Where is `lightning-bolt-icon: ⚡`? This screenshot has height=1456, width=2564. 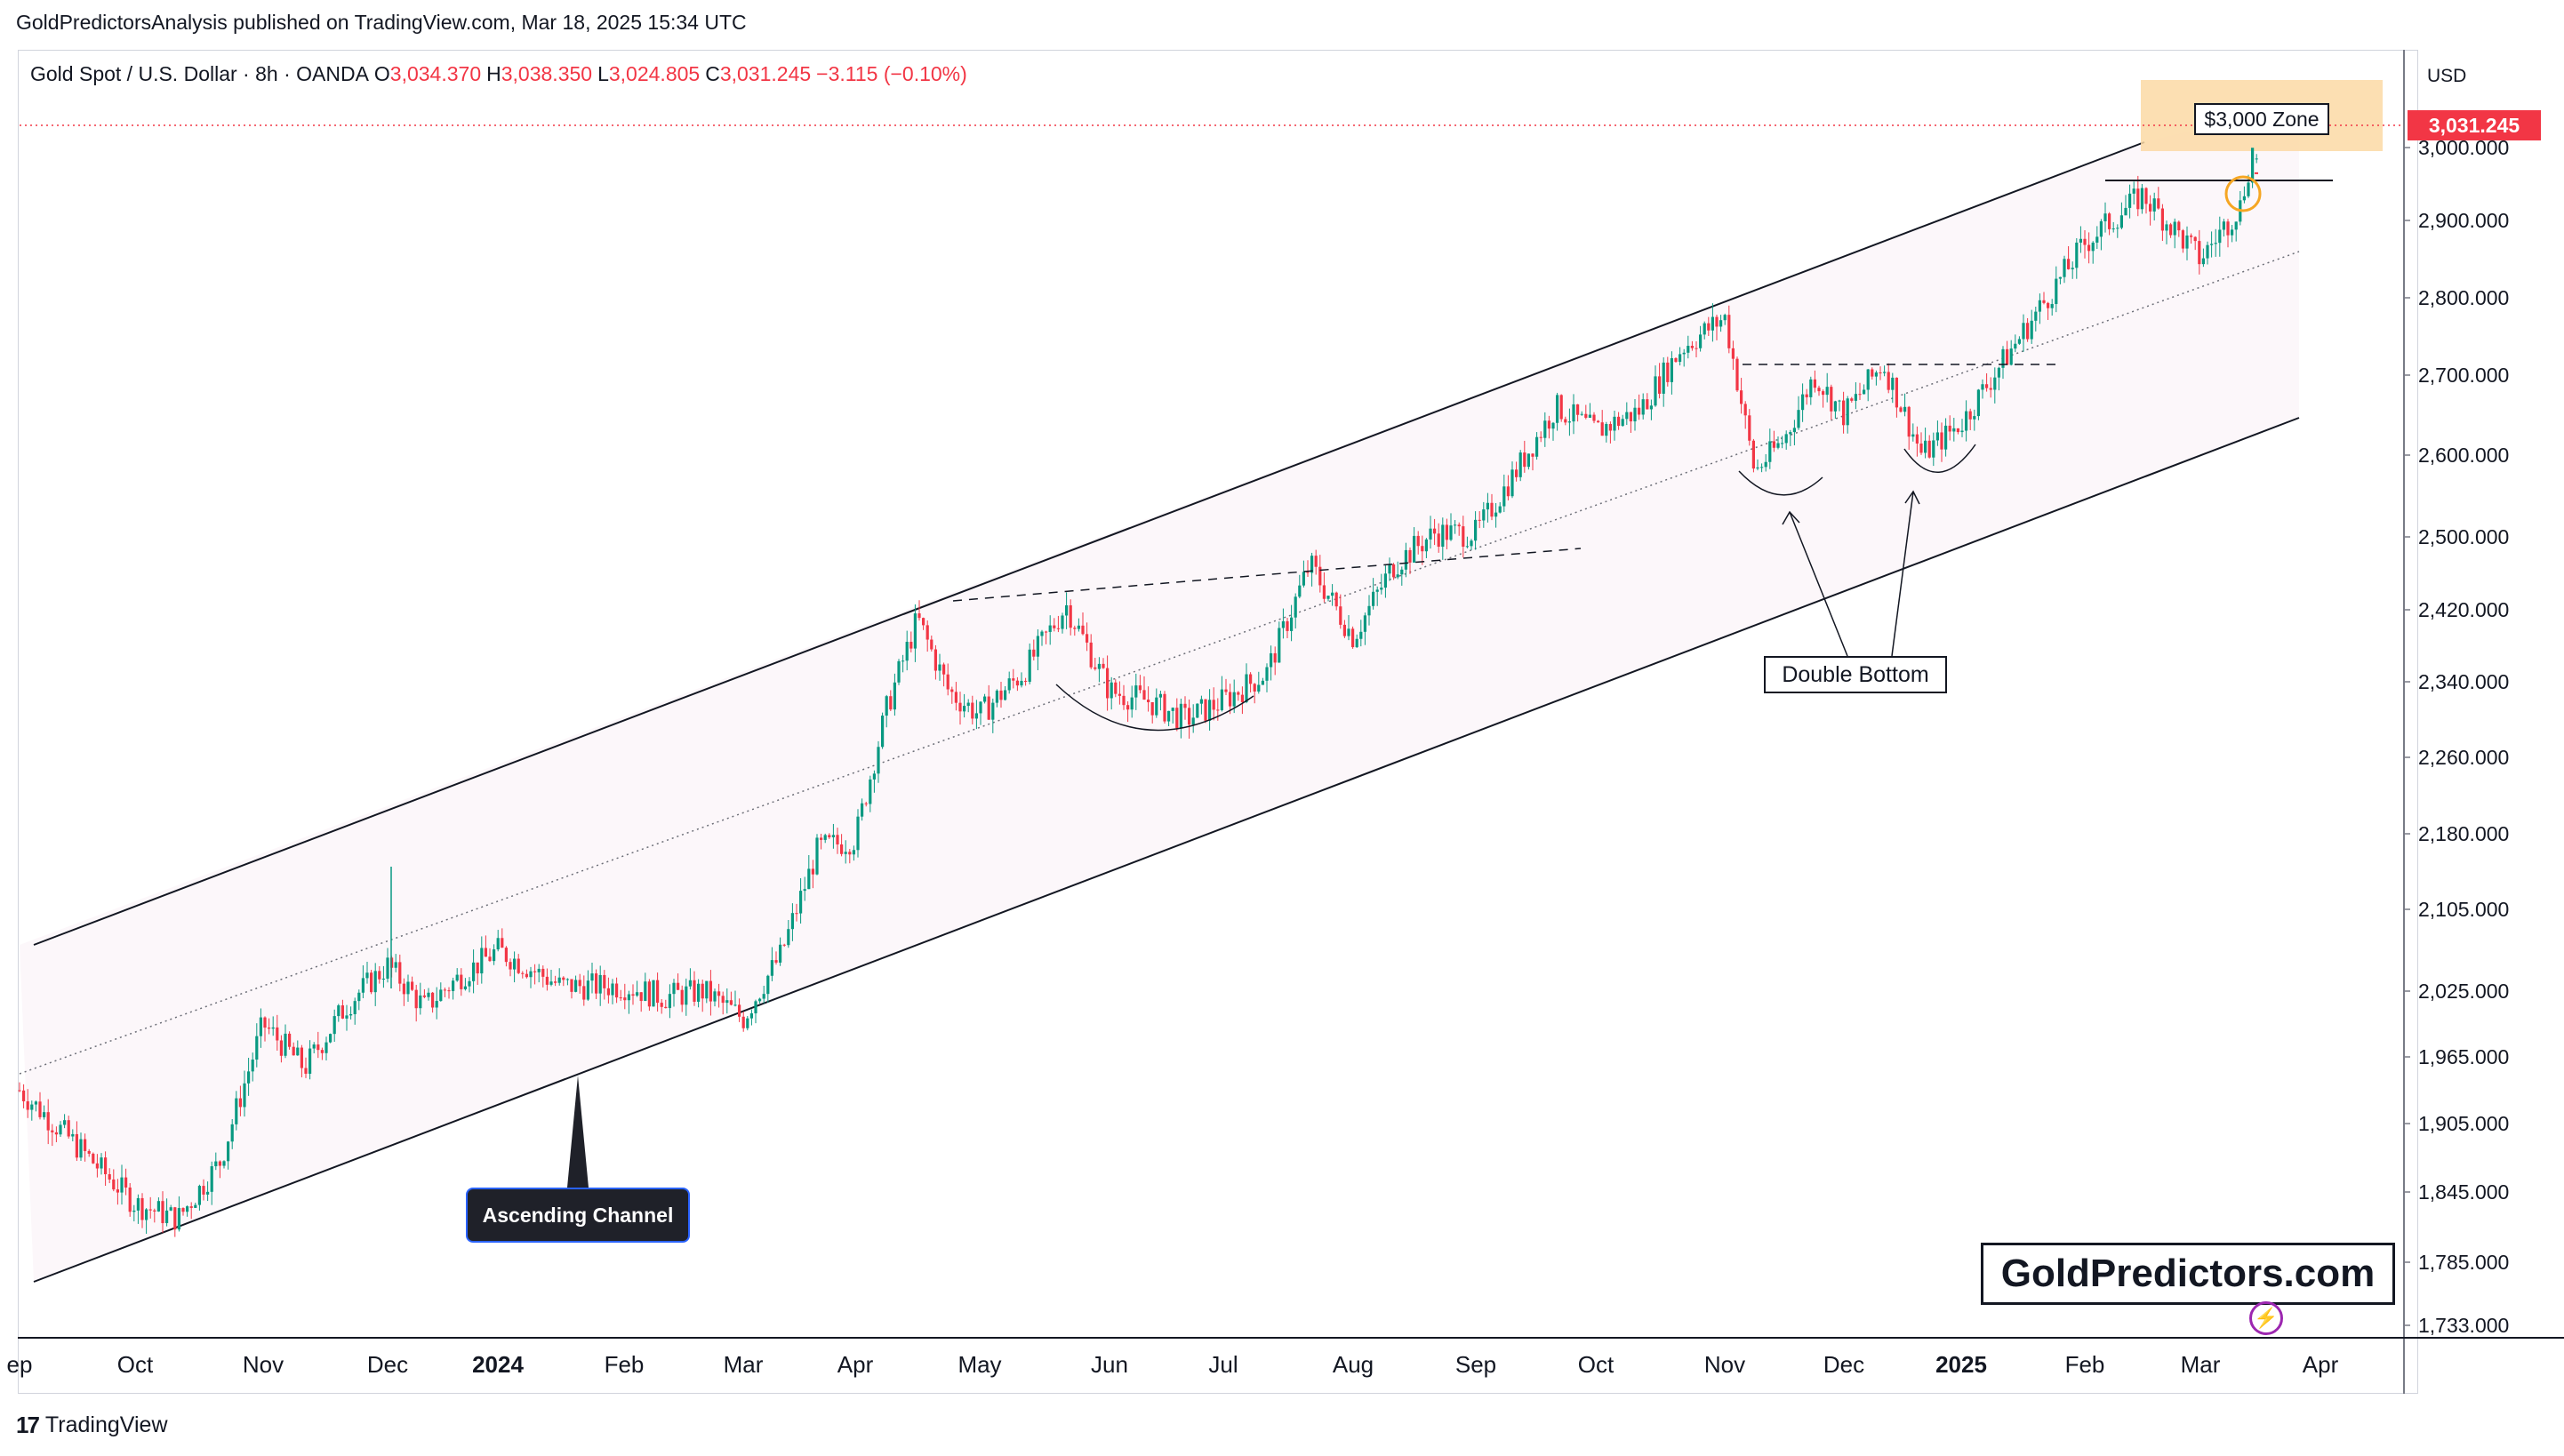 lightning-bolt-icon: ⚡ is located at coordinates (2266, 1318).